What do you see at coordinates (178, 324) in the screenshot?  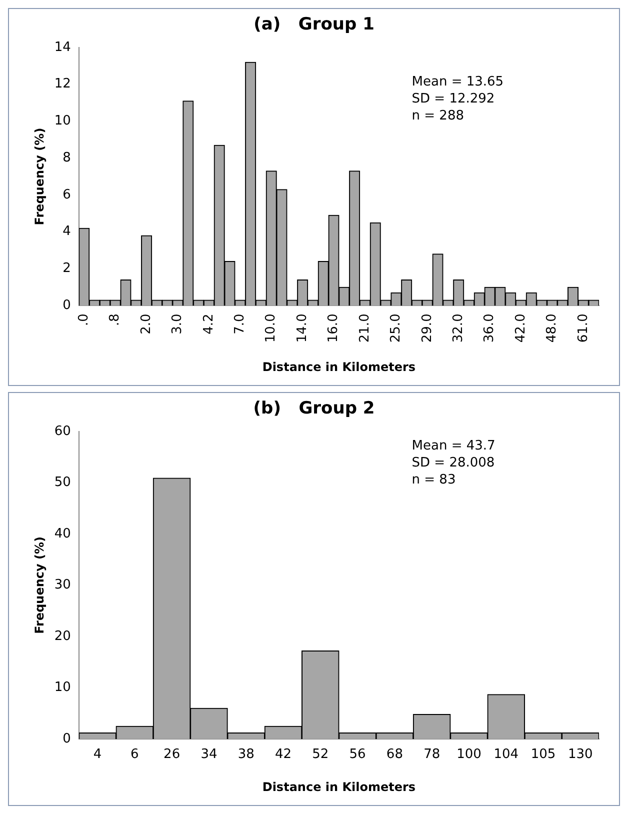 I see `x-tick-label: 3.0` at bounding box center [178, 324].